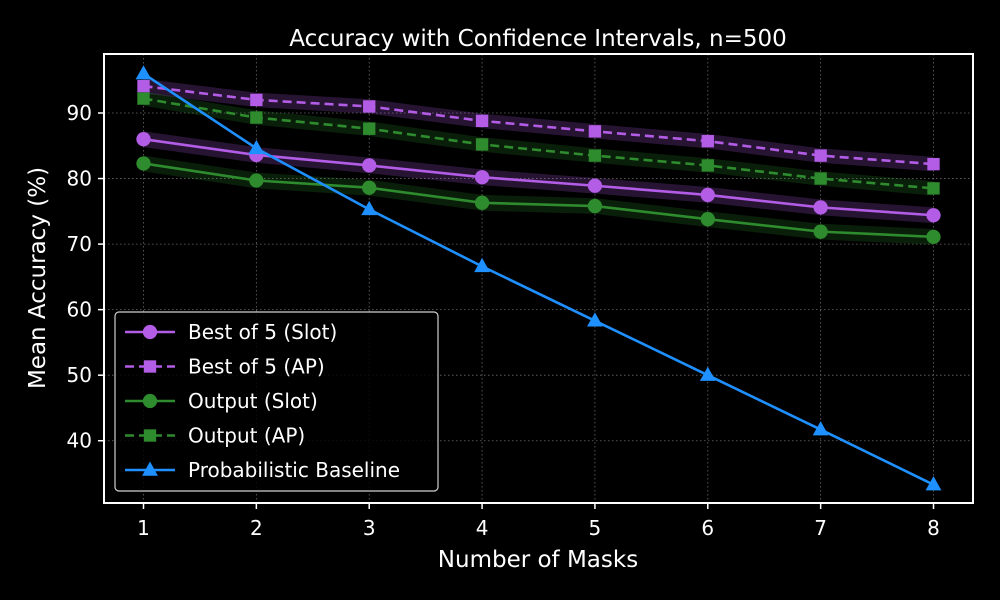  I want to click on legend-box, so click(276, 401).